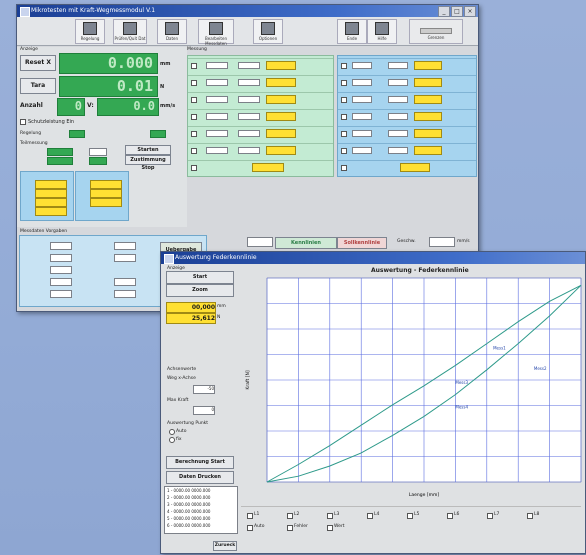 Image resolution: width=586 pixels, height=555 pixels. What do you see at coordinates (90, 31) in the screenshot?
I see `toolbar-button-regelung: Regelung` at bounding box center [90, 31].